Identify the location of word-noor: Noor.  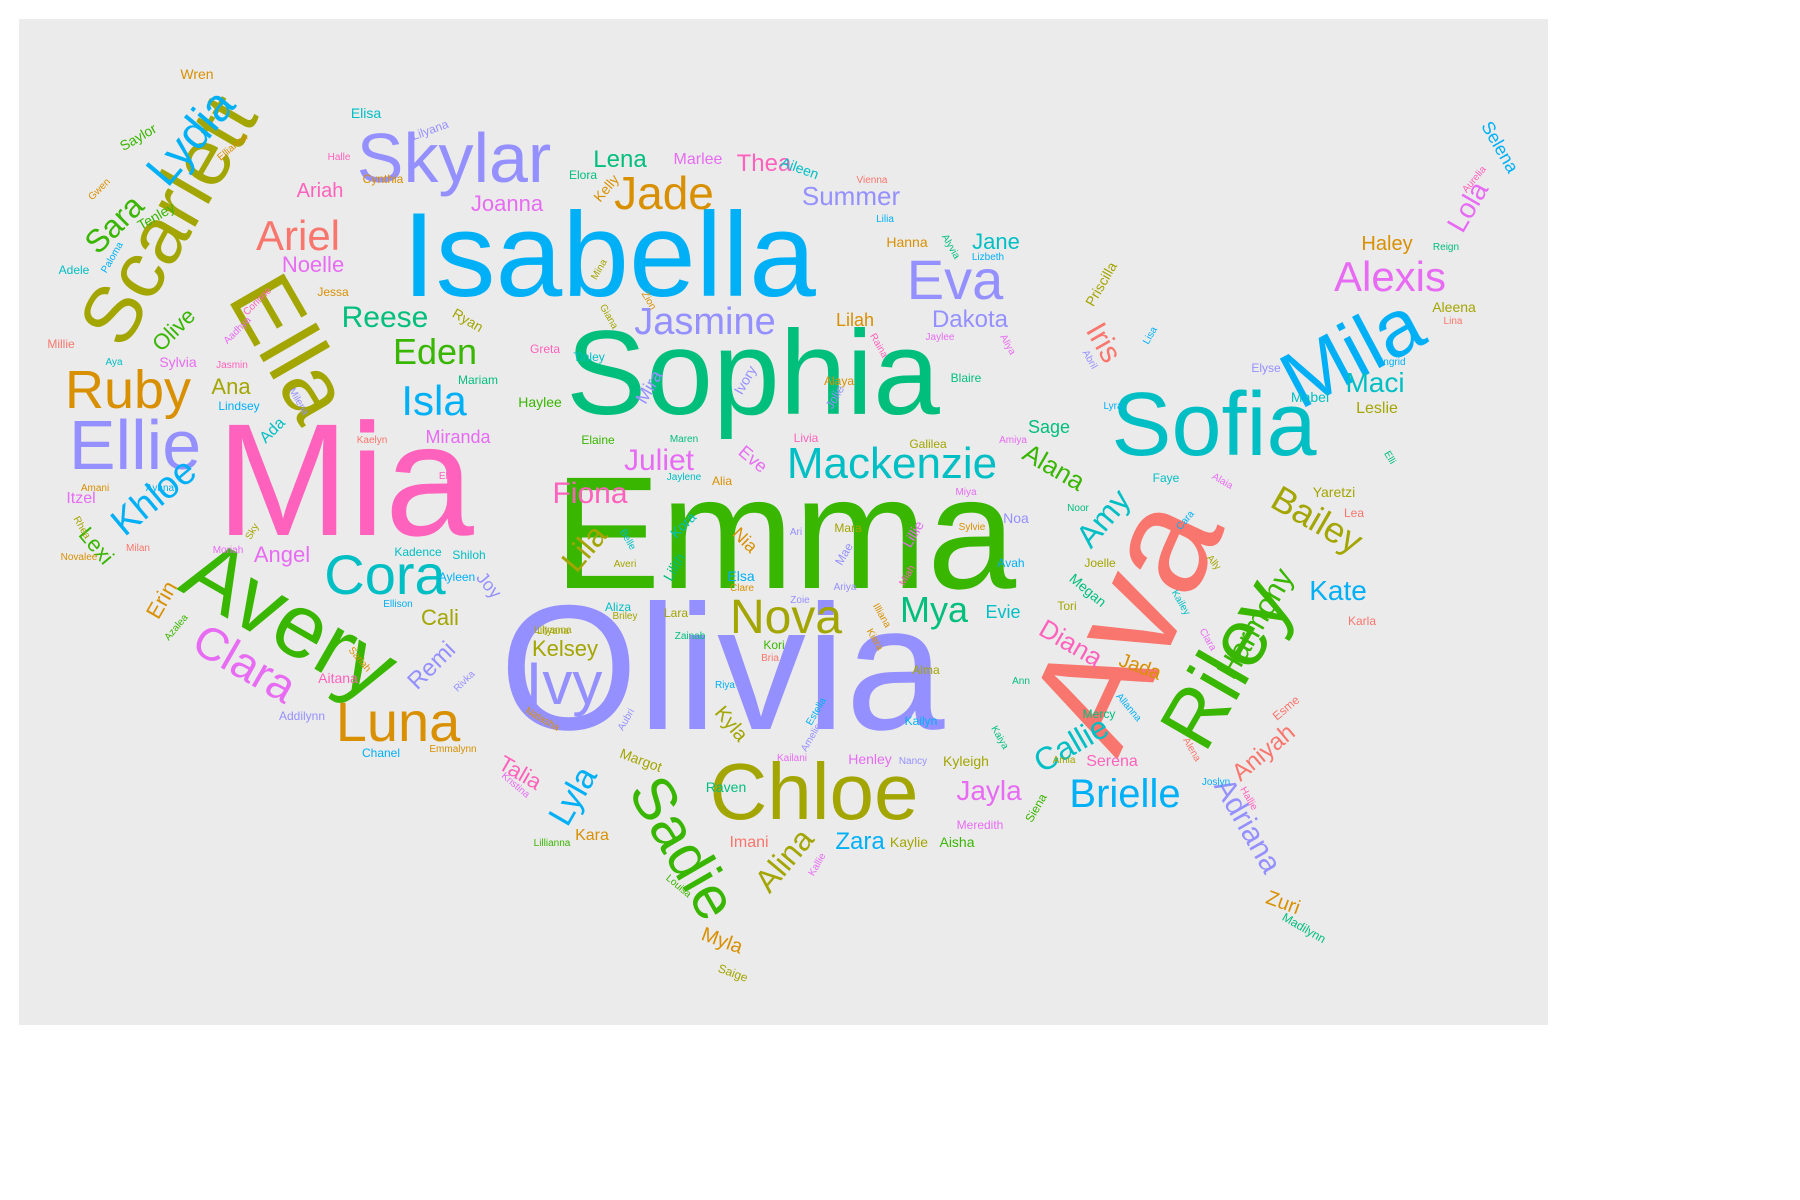
(1078, 508).